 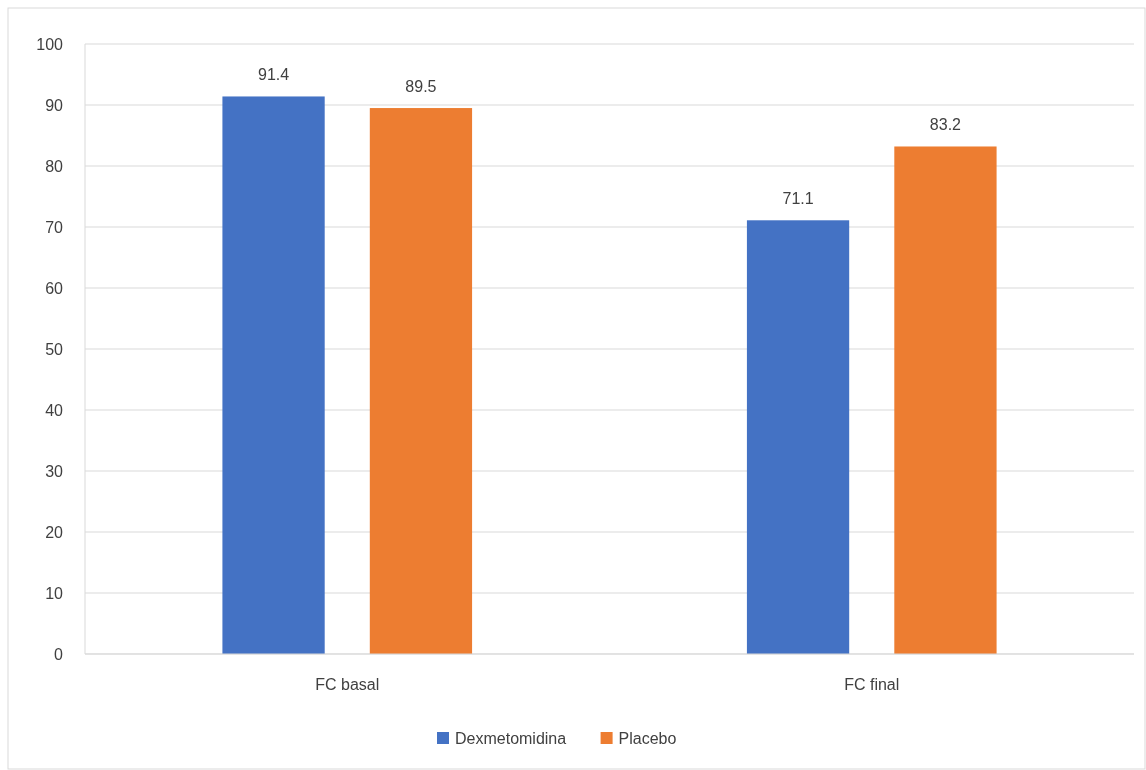 I want to click on y-tick-label: 100, so click(x=50, y=44).